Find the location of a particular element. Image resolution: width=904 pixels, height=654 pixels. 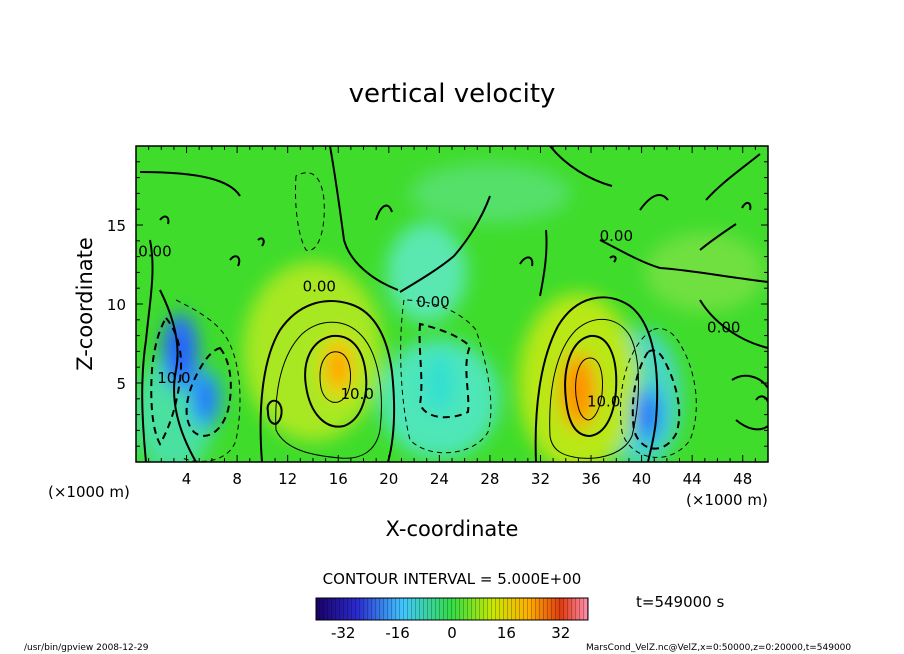

x-tick-label: 28 is located at coordinates (489, 479).